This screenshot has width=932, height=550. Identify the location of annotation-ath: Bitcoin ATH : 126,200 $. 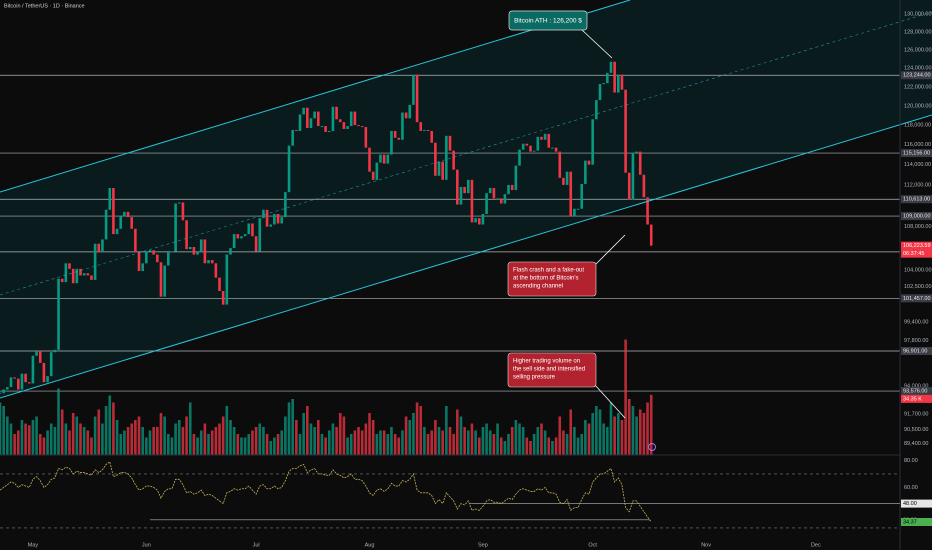
(560, 34).